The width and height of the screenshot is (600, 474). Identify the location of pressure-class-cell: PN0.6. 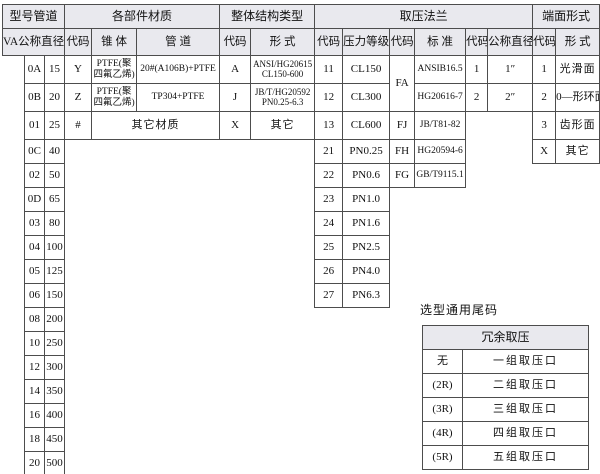
(366, 175).